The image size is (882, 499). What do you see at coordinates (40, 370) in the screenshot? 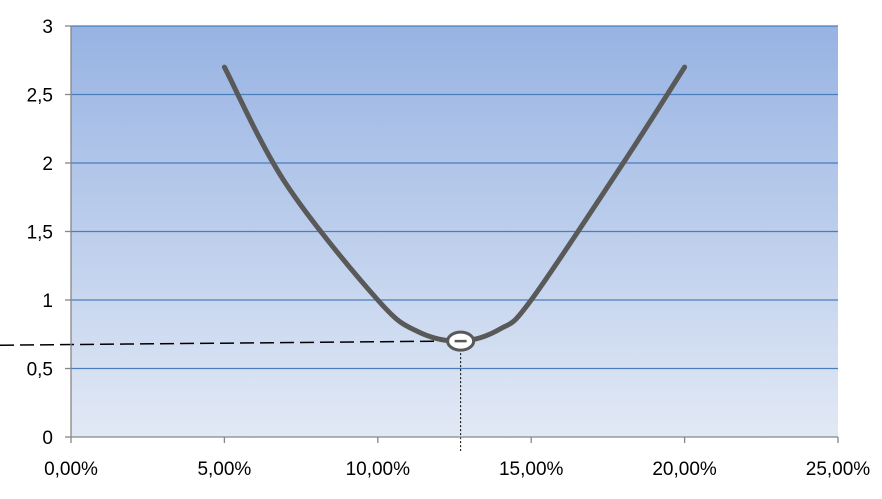
I see `y-tick-label: 0,5` at bounding box center [40, 370].